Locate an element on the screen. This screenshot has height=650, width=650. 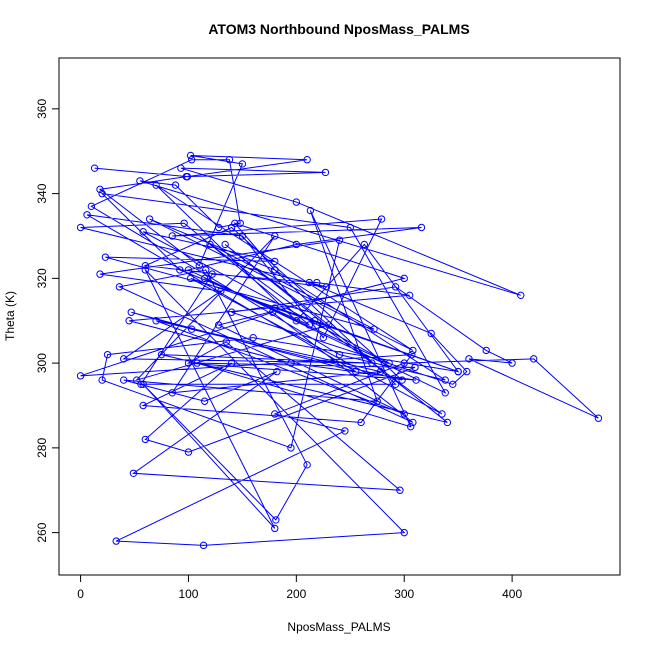
y-axis-label: Theta (K) is located at coordinates (10, 316).